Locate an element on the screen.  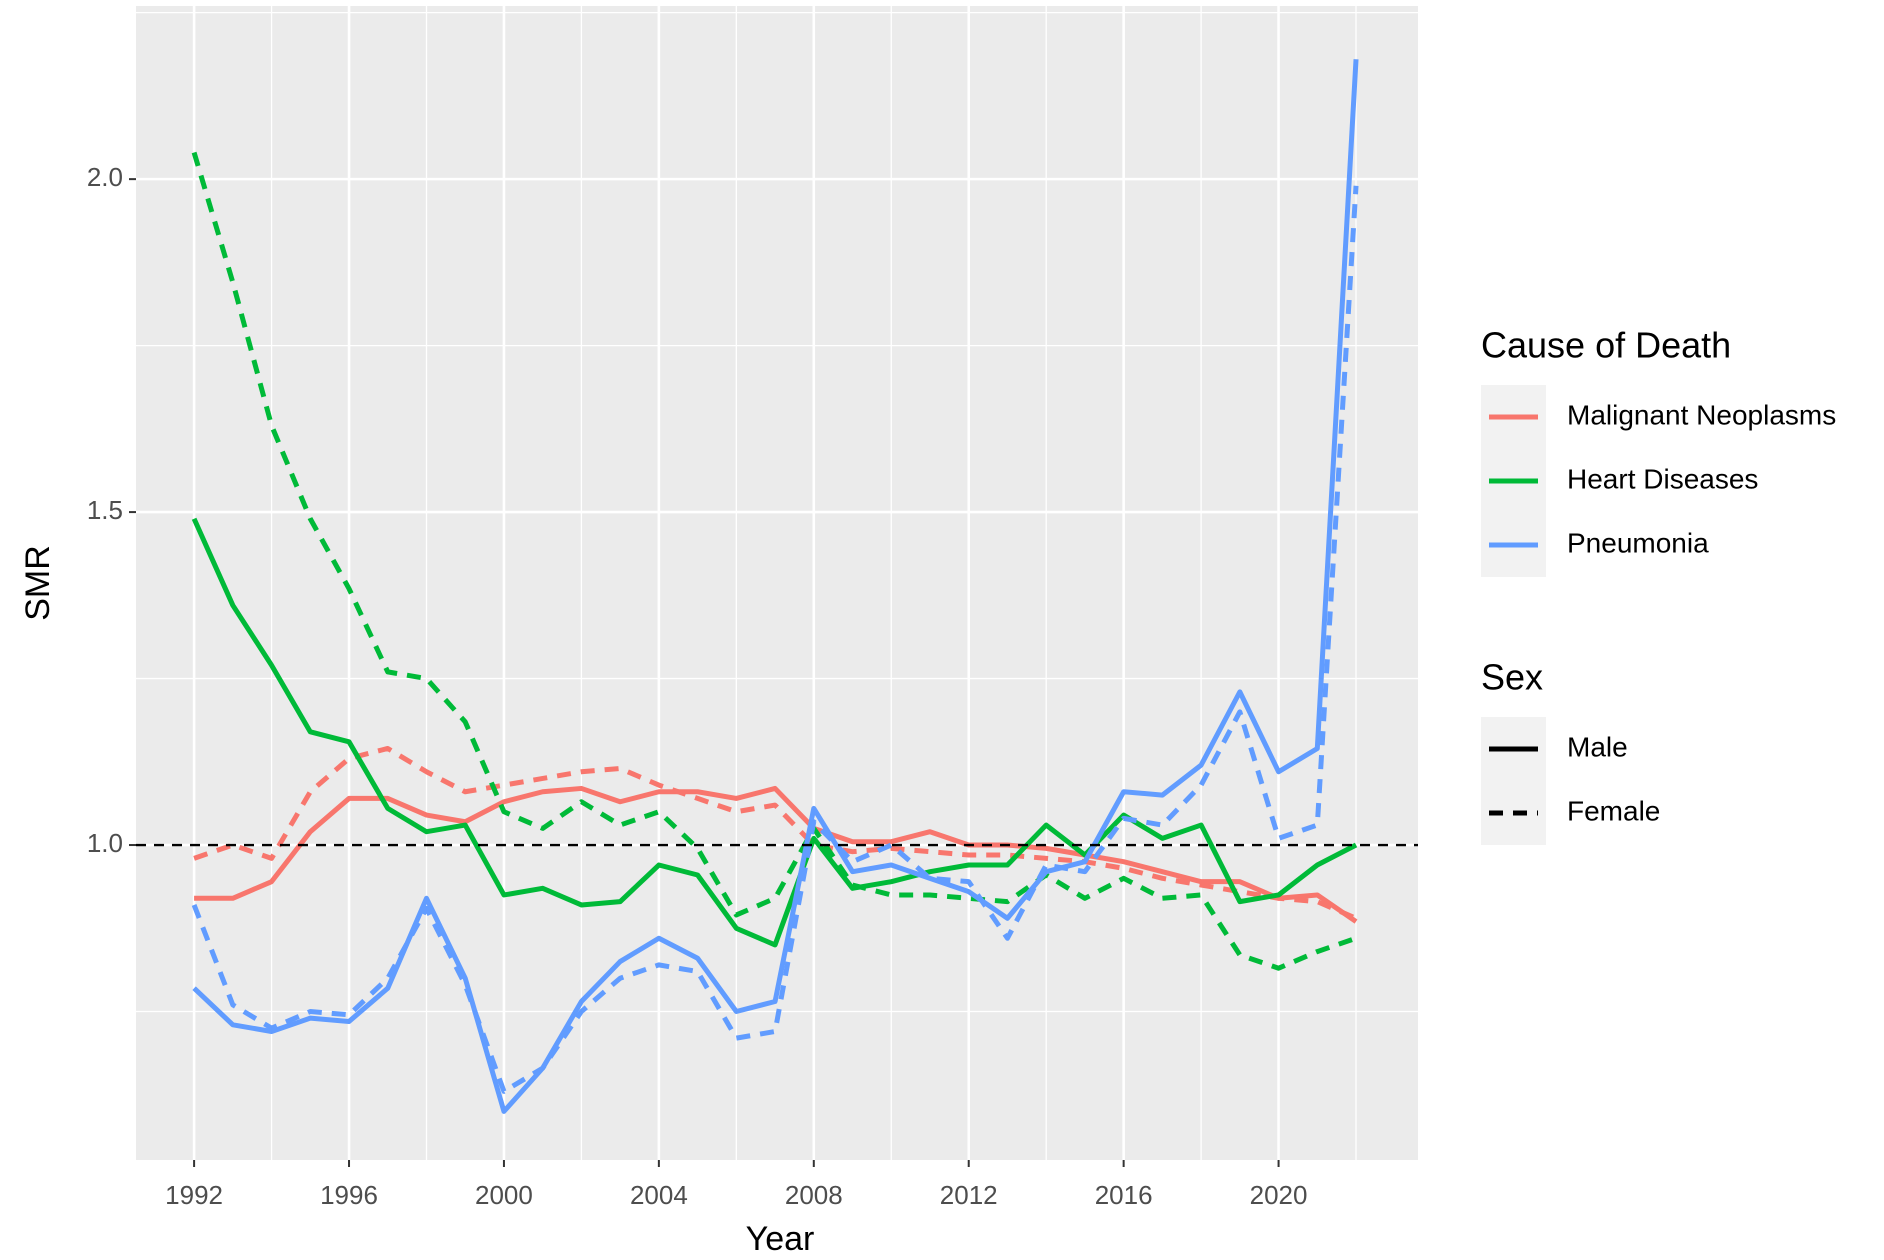
legend-label: Pneumonia is located at coordinates (1638, 542).